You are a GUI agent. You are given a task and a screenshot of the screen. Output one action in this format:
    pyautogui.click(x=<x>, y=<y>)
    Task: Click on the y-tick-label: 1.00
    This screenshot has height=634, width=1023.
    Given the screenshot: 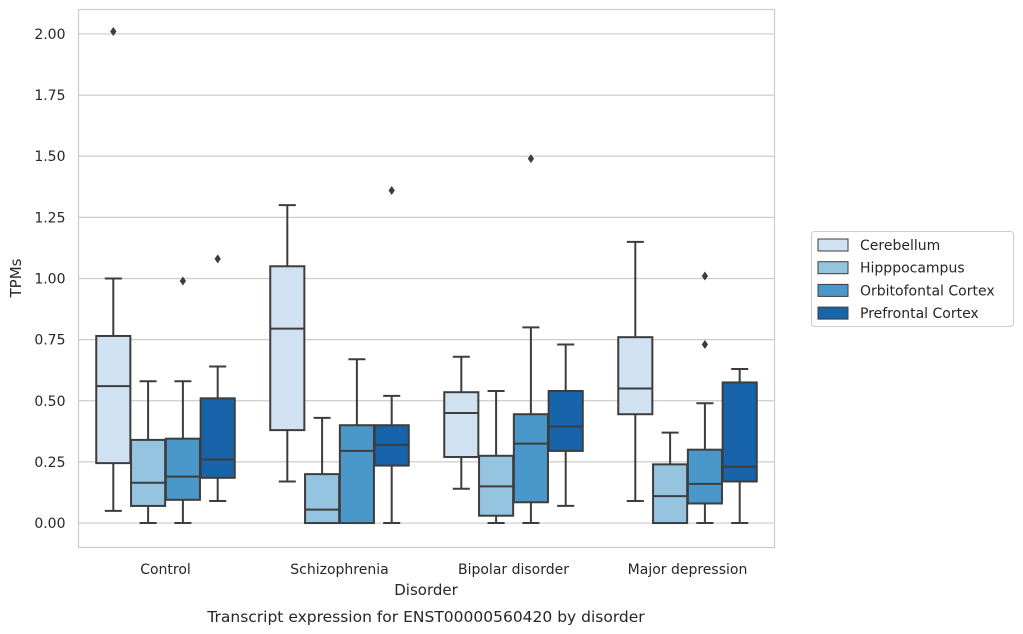 What is the action you would take?
    pyautogui.click(x=49, y=280)
    